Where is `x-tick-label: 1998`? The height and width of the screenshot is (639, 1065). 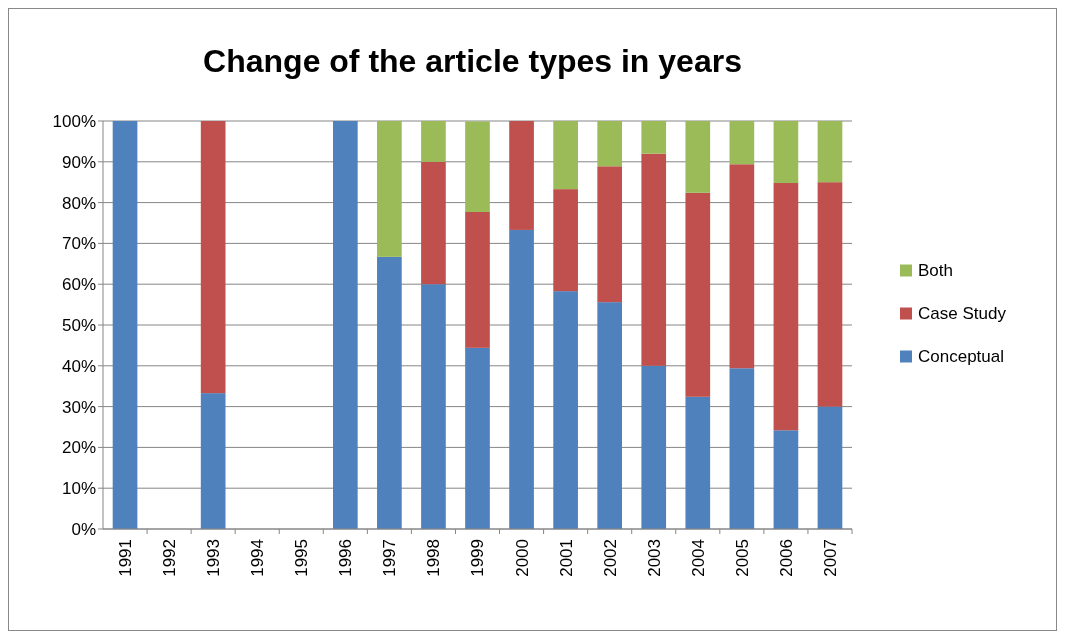
x-tick-label: 1998 is located at coordinates (434, 558).